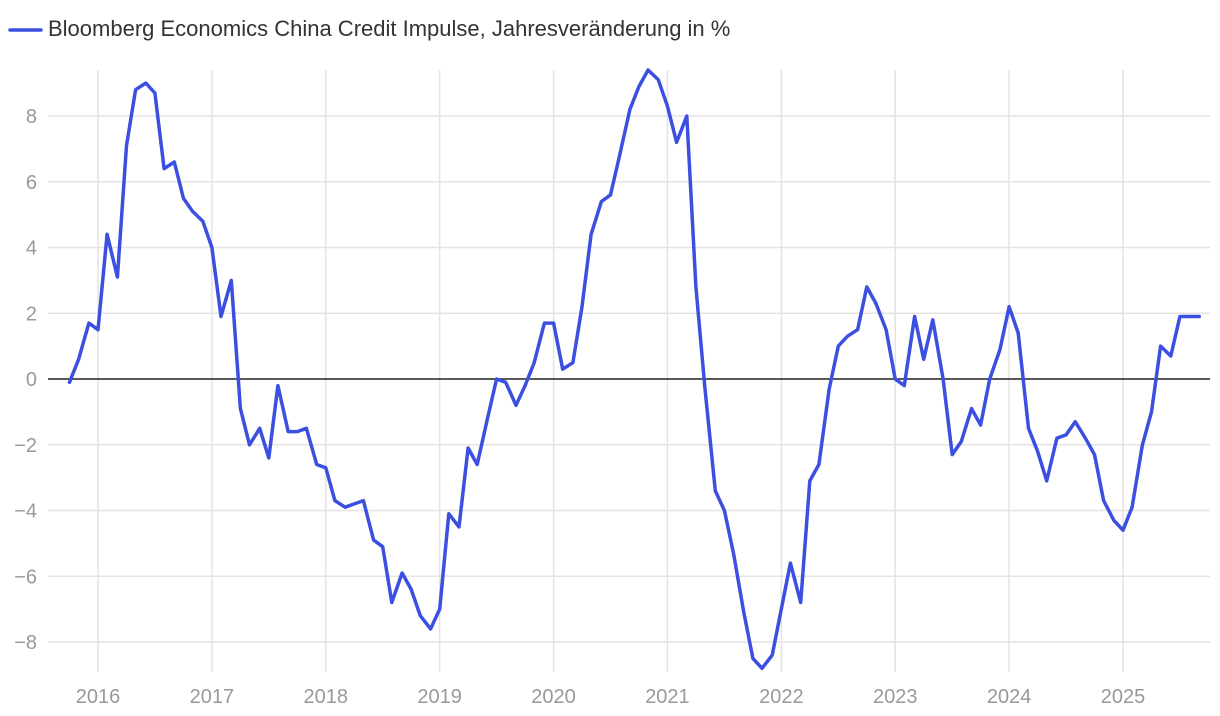  What do you see at coordinates (31, 249) in the screenshot?
I see `y-tick-label: 4` at bounding box center [31, 249].